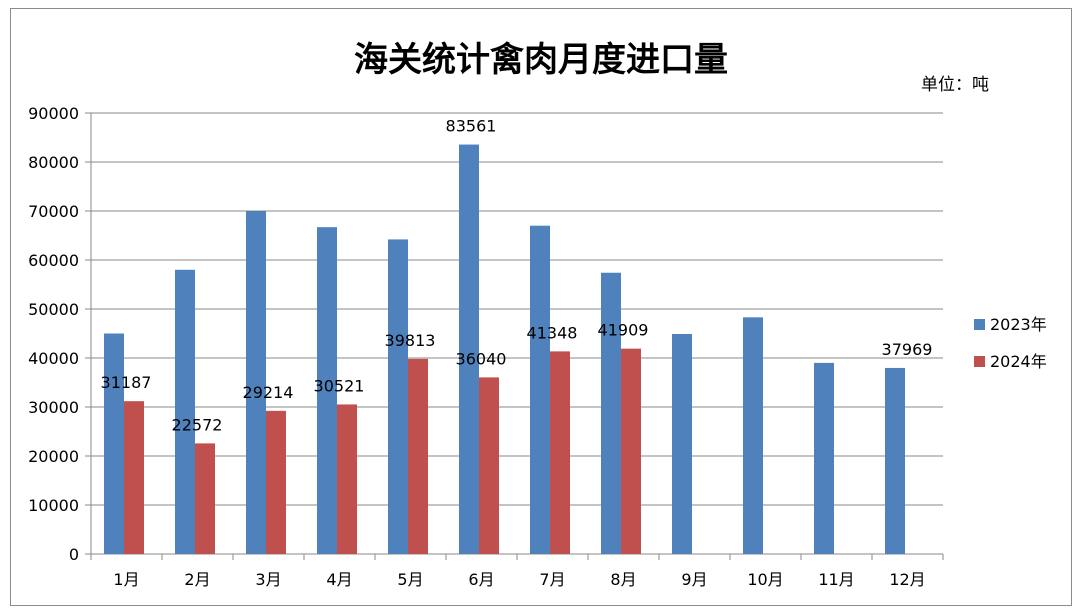 The width and height of the screenshot is (1080, 613). I want to click on x-tick-label: 12月, so click(907, 579).